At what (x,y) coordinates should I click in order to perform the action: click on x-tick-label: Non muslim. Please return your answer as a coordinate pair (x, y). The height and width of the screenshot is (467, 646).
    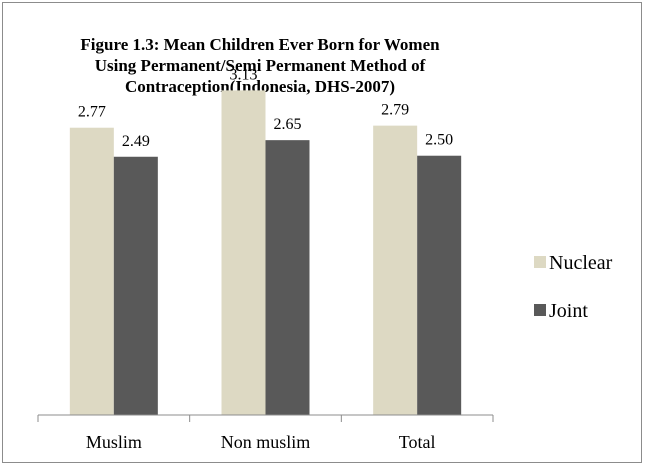
    Looking at the image, I should click on (266, 442).